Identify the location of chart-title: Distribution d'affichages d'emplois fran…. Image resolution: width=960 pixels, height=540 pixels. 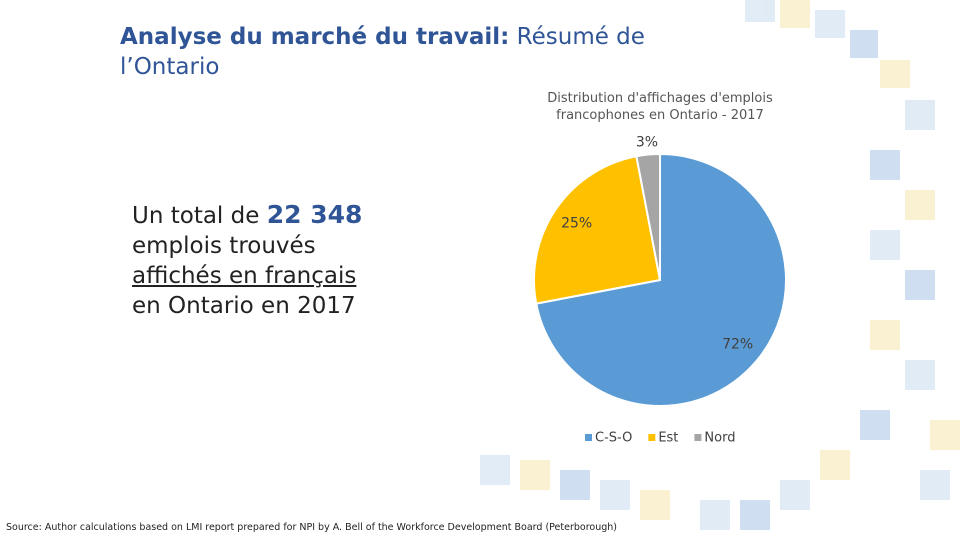
(660, 107).